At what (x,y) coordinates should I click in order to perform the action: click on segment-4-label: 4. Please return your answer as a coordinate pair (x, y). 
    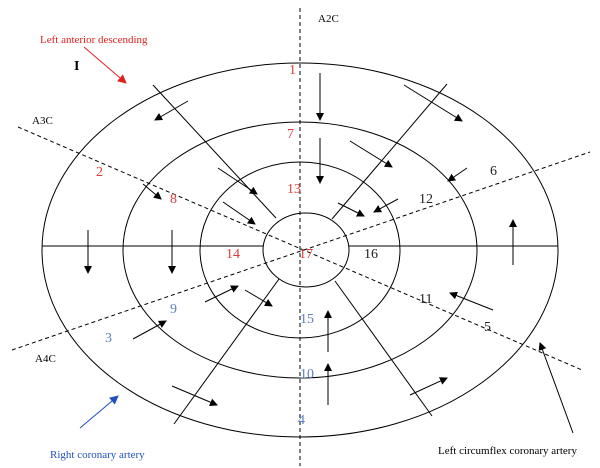
    Looking at the image, I should click on (301, 420).